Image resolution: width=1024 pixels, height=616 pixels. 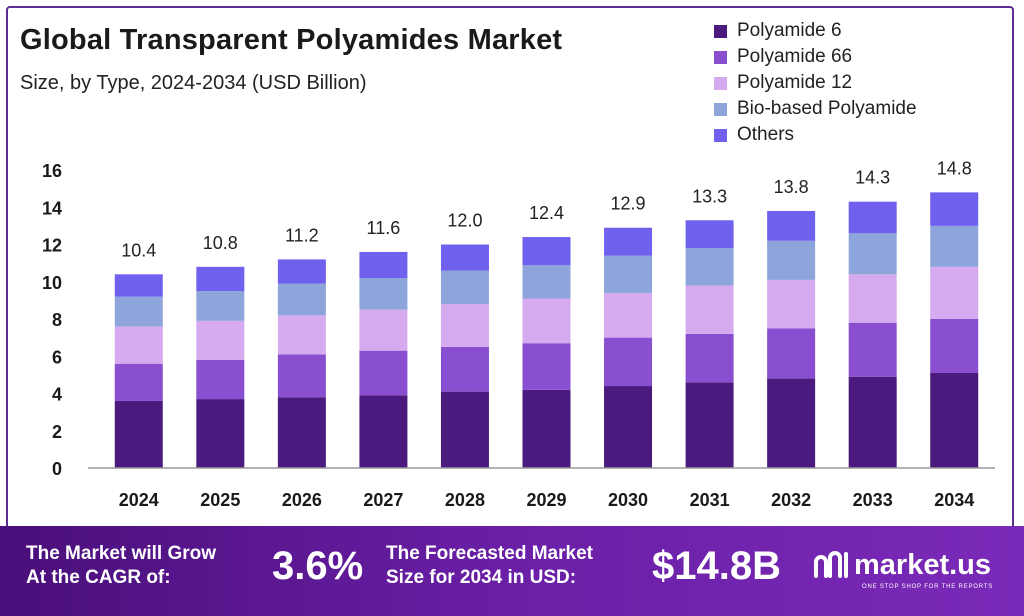 What do you see at coordinates (872, 178) in the screenshot?
I see `bar-total-label: 14.3` at bounding box center [872, 178].